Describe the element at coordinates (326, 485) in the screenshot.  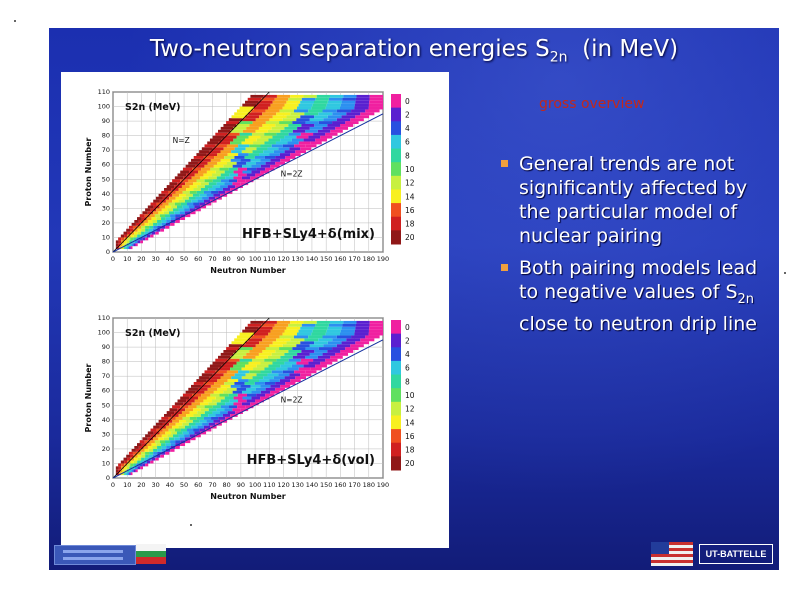
I see `x-tick-label: 150` at that location.